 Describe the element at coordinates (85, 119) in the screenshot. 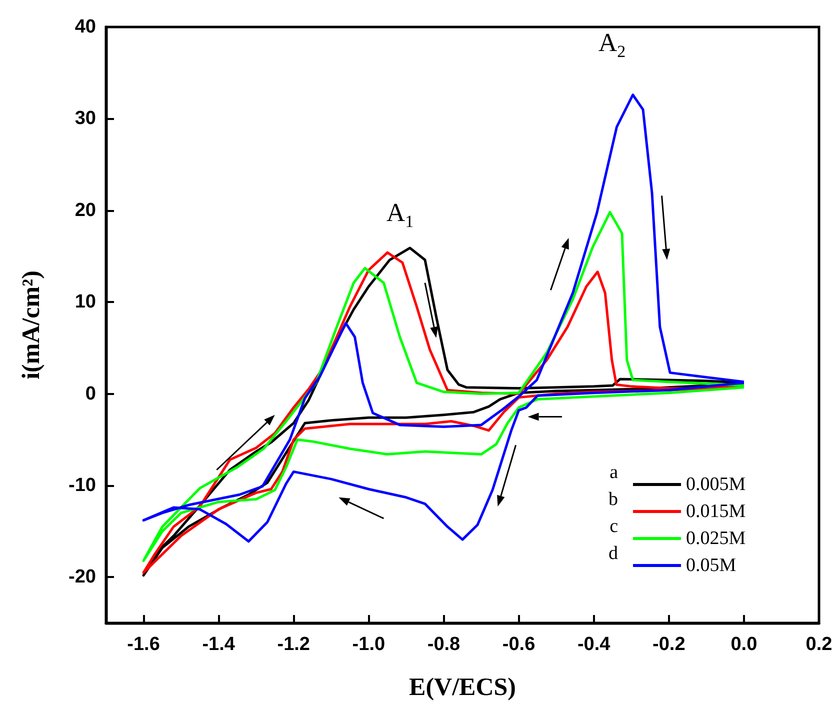

I see `y-tick-label: 30` at that location.